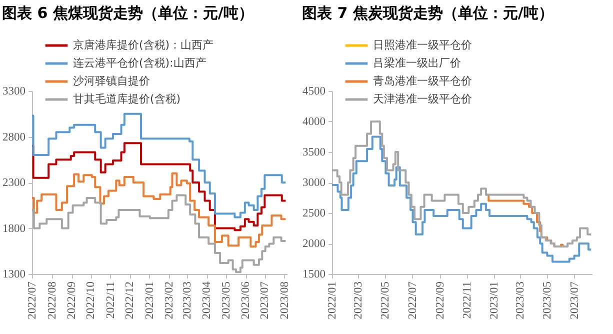 The height and width of the screenshot is (334, 613). I want to click on x-tick-label: 2022/10, so click(91, 300).